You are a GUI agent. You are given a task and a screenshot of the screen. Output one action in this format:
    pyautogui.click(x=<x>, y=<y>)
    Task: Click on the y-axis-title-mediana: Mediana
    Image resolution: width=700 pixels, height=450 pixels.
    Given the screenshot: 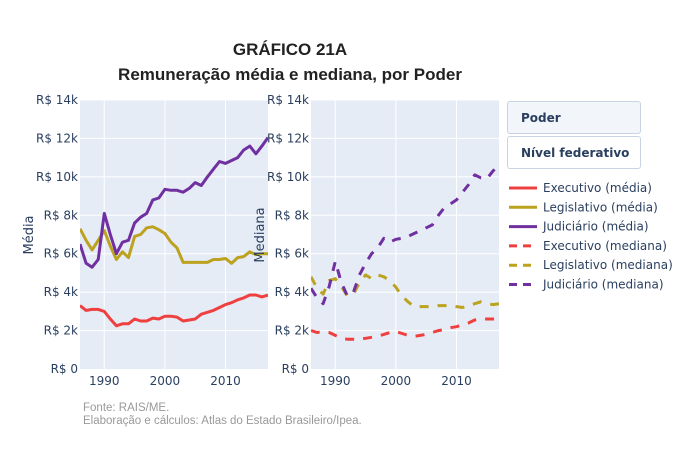 What is the action you would take?
    pyautogui.click(x=260, y=234)
    